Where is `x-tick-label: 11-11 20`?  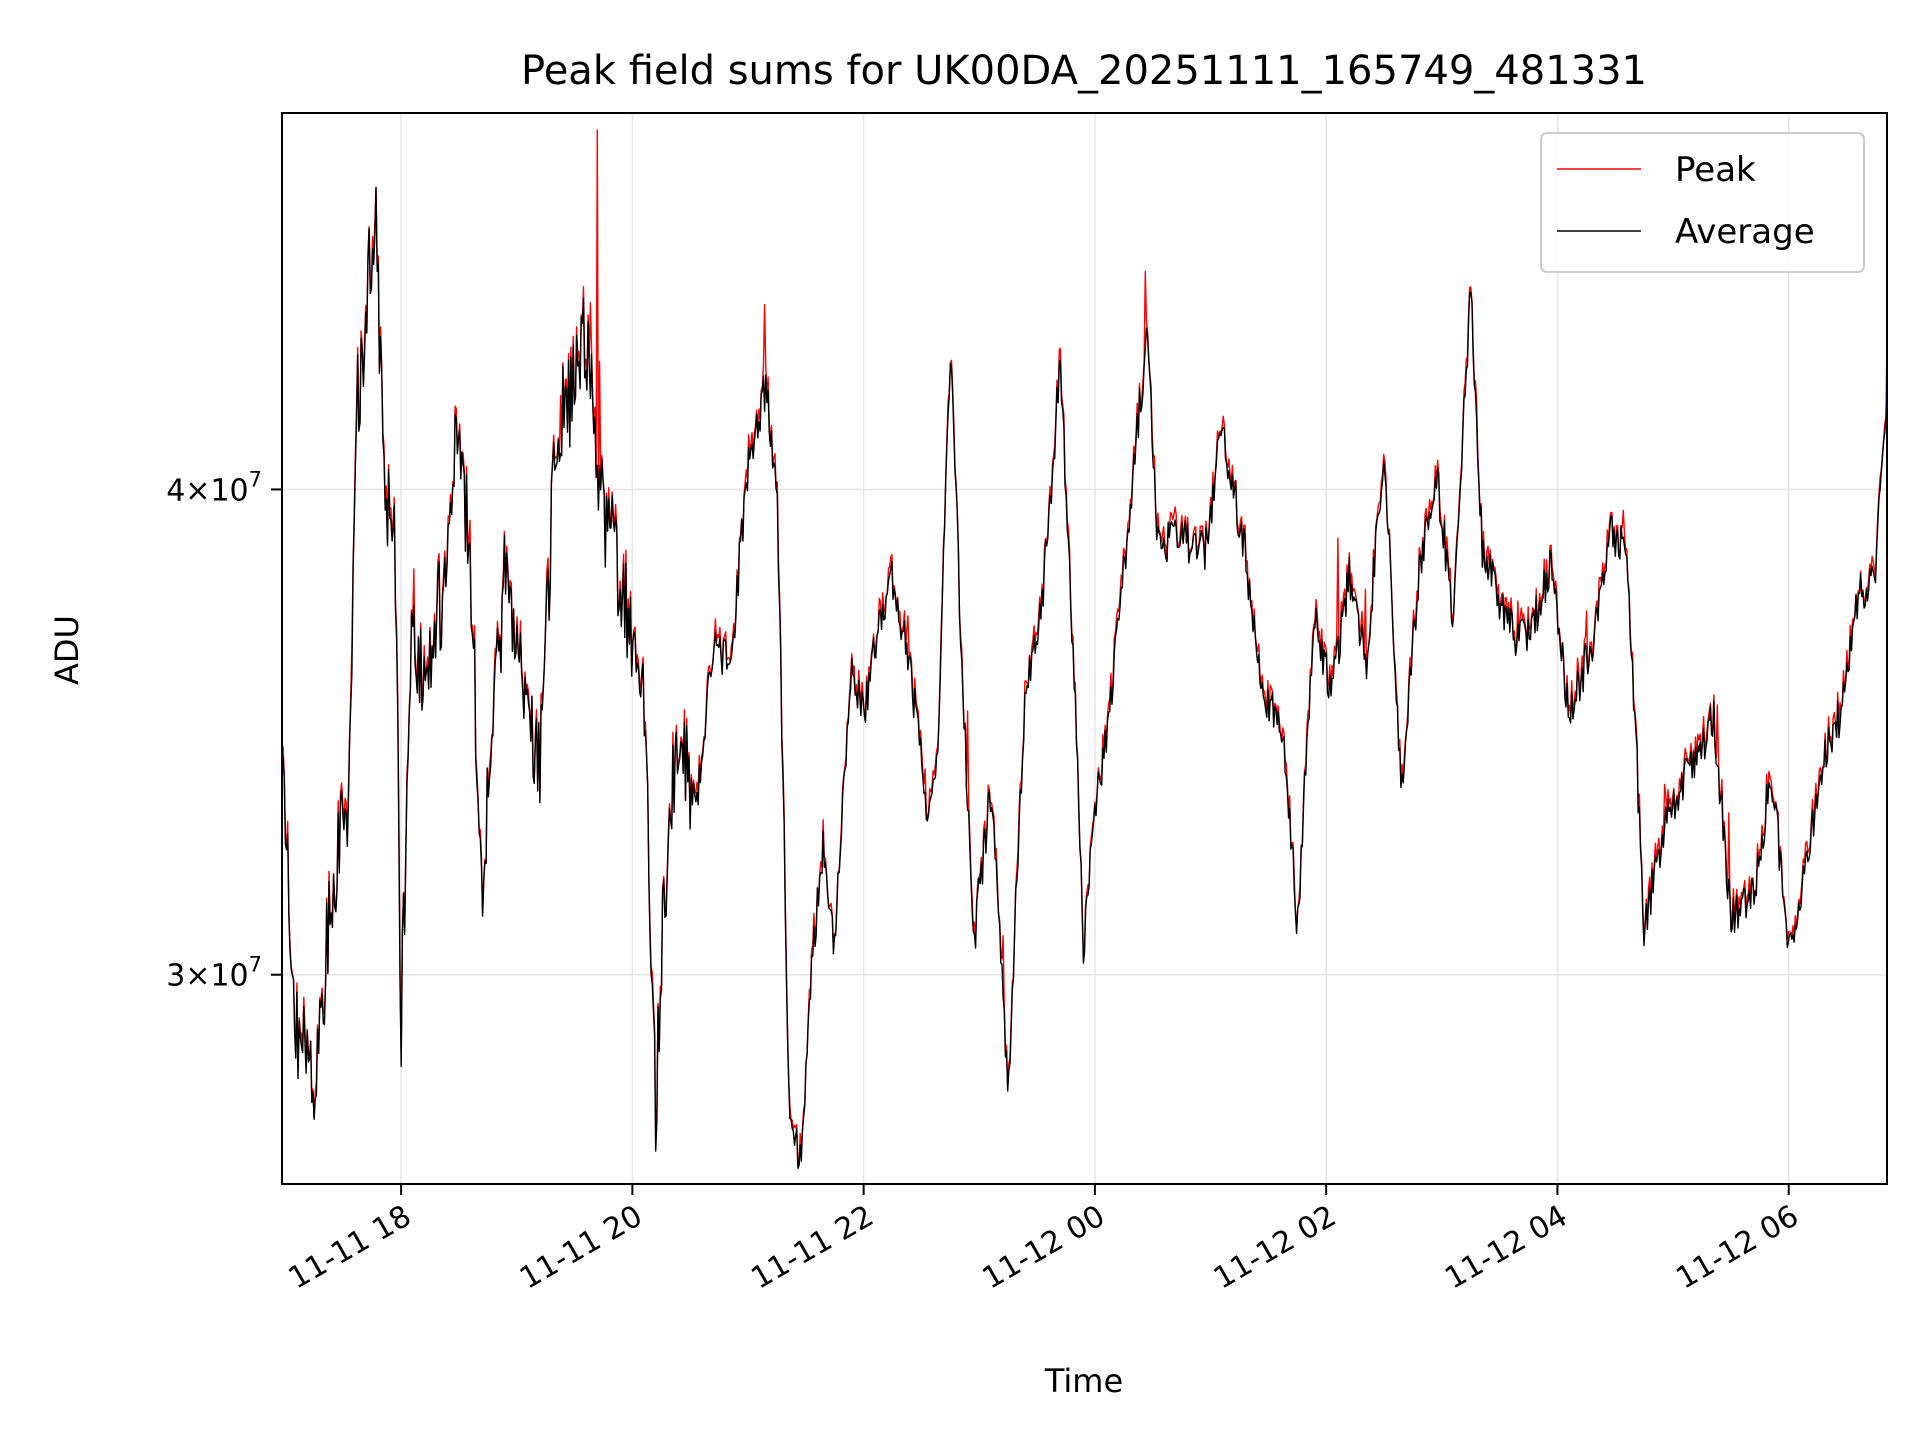 x-tick-label: 11-11 20 is located at coordinates (581, 1248).